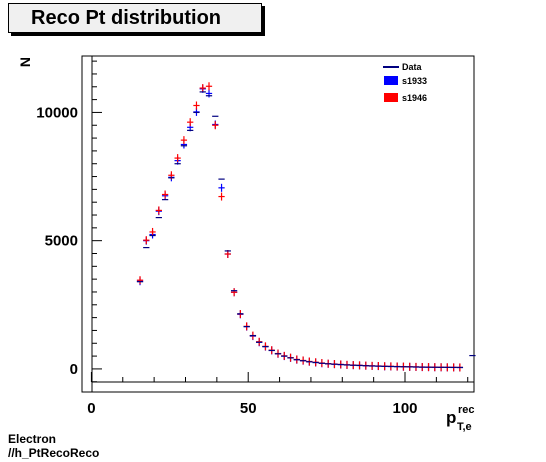 The image size is (546, 462). Describe the element at coordinates (404, 408) in the screenshot. I see `x-tick-label: 100` at that location.